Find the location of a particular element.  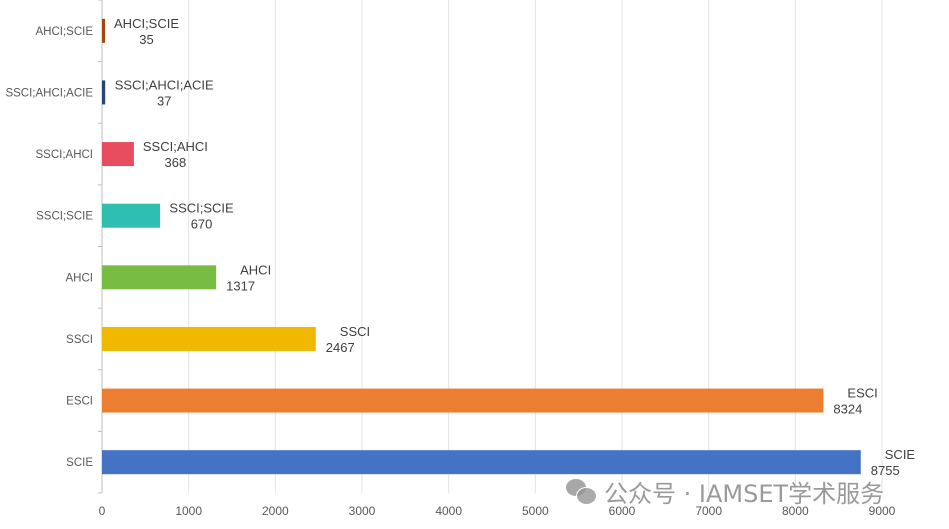

watermark: 公众号 · IAMSET学术服务 is located at coordinates (725, 491).